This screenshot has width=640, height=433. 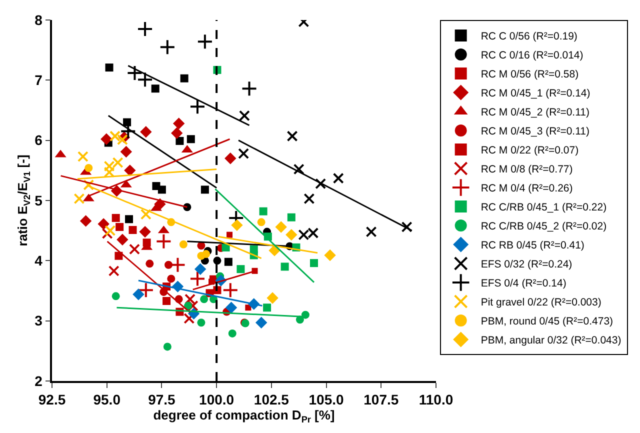 I want to click on legend-label: RC M 0/56 (R²=0.58), so click(x=529, y=74).